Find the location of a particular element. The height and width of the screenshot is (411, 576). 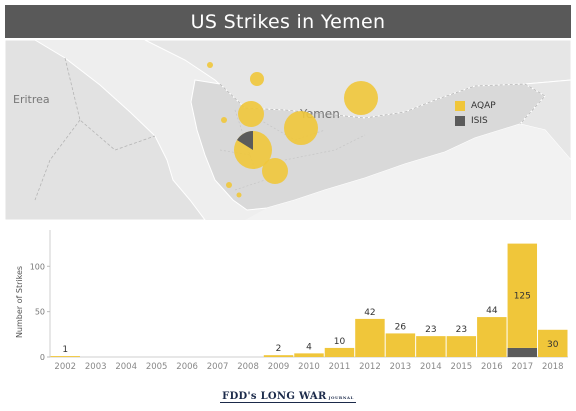

y-tick-label: 50 is located at coordinates (40, 312).